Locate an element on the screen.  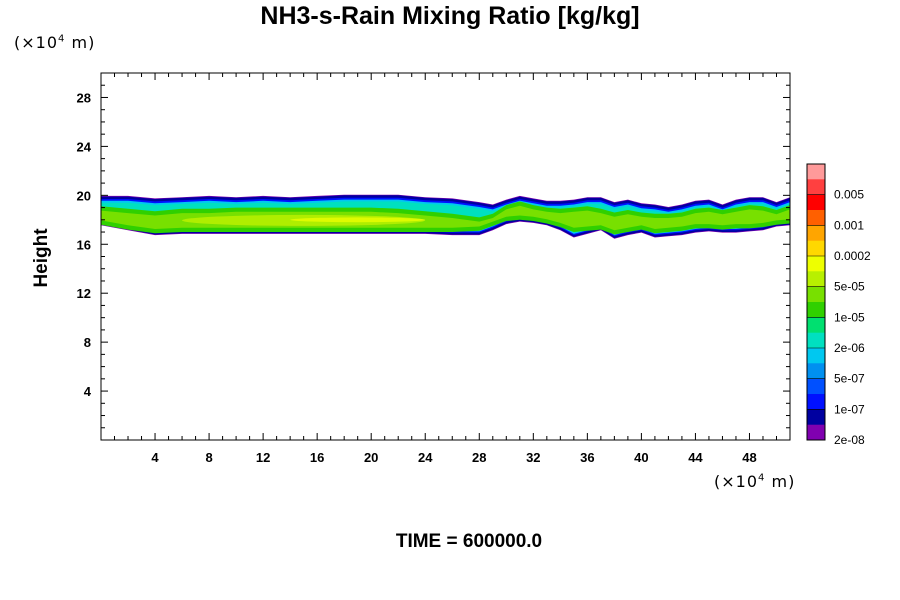
band-peak-highlight is located at coordinates (358, 220).